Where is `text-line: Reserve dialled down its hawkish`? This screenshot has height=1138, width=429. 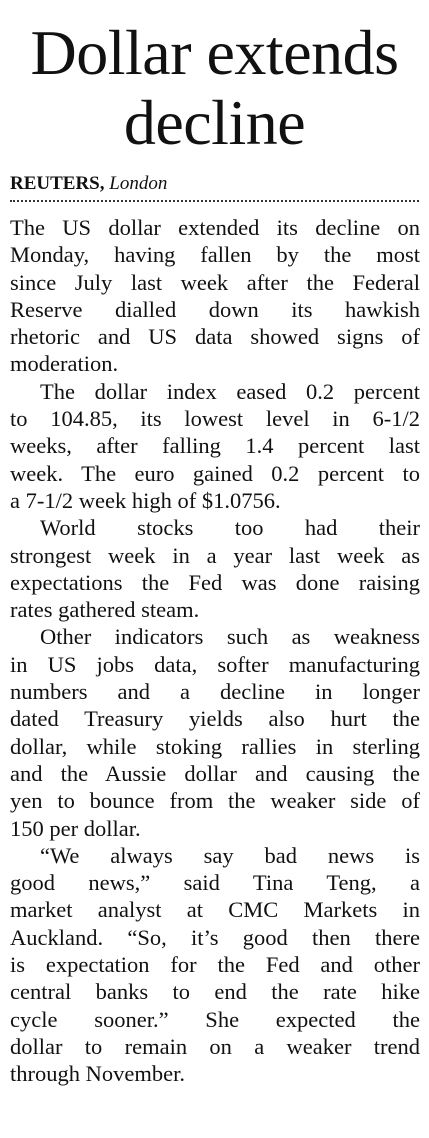
text-line: Reserve dialled down its hawkish is located at coordinates (215, 309).